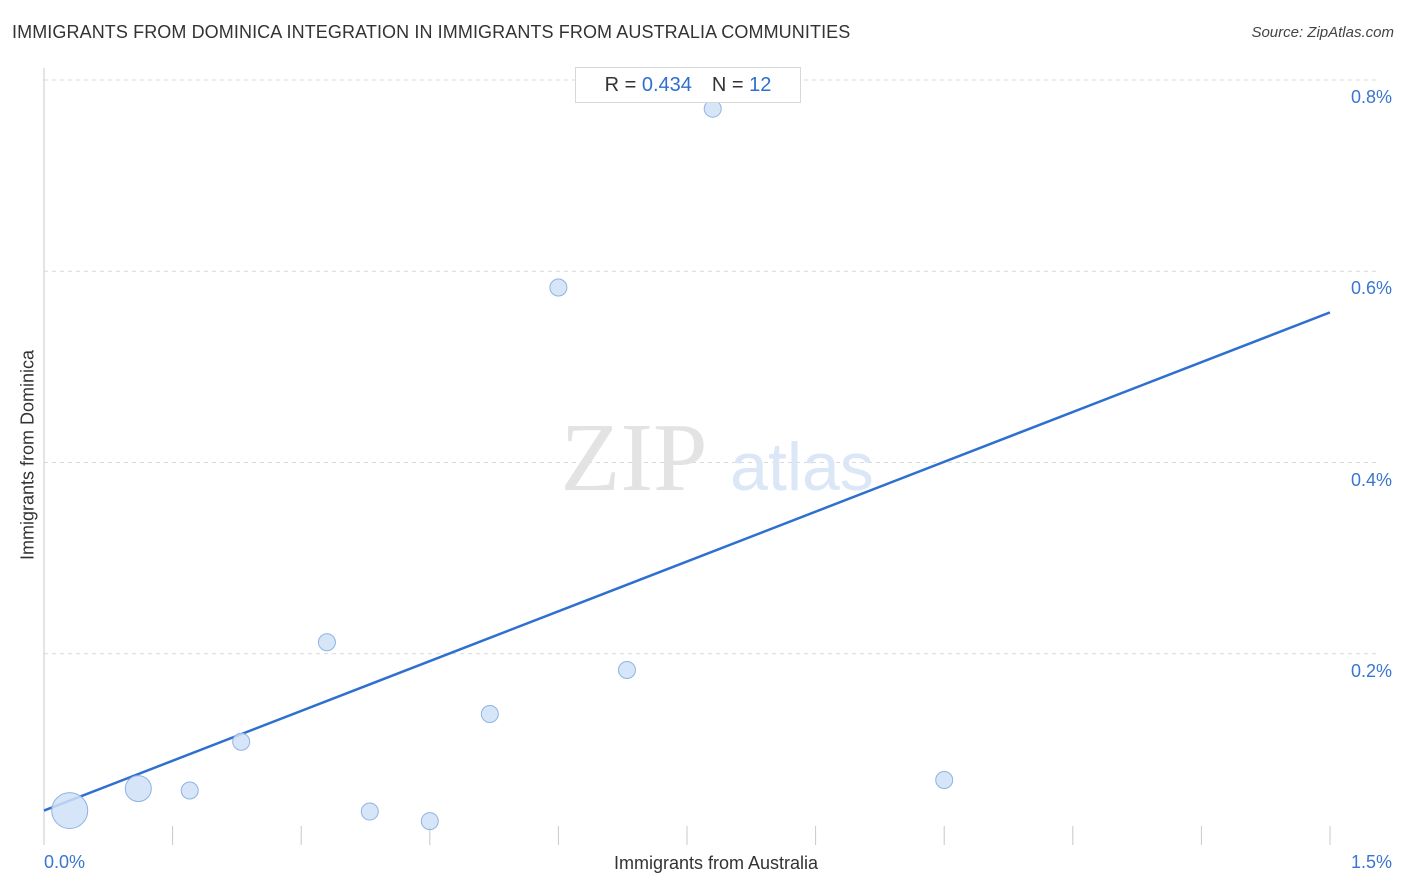 The image size is (1406, 892). I want to click on x-tick-label-0: 0.0%, so click(65, 862).